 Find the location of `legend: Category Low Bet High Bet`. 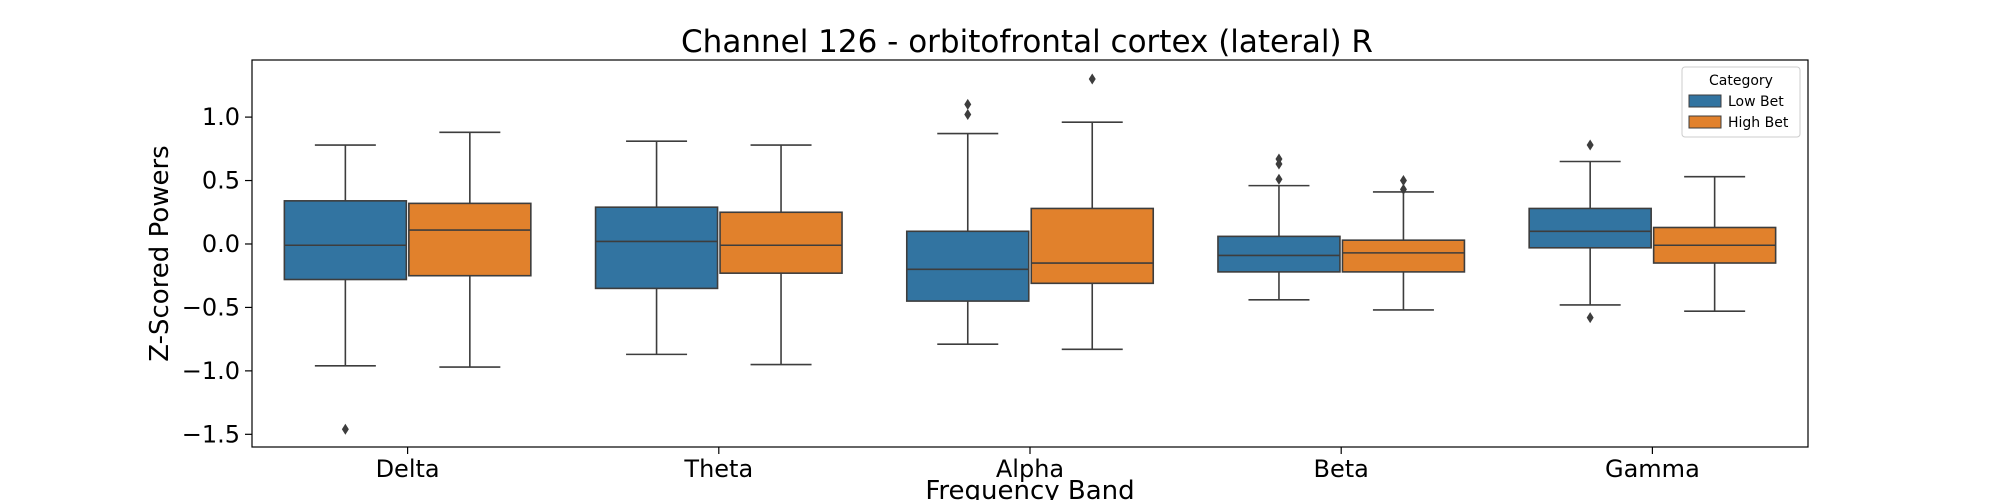

legend: Category Low Bet High Bet is located at coordinates (1741, 102).